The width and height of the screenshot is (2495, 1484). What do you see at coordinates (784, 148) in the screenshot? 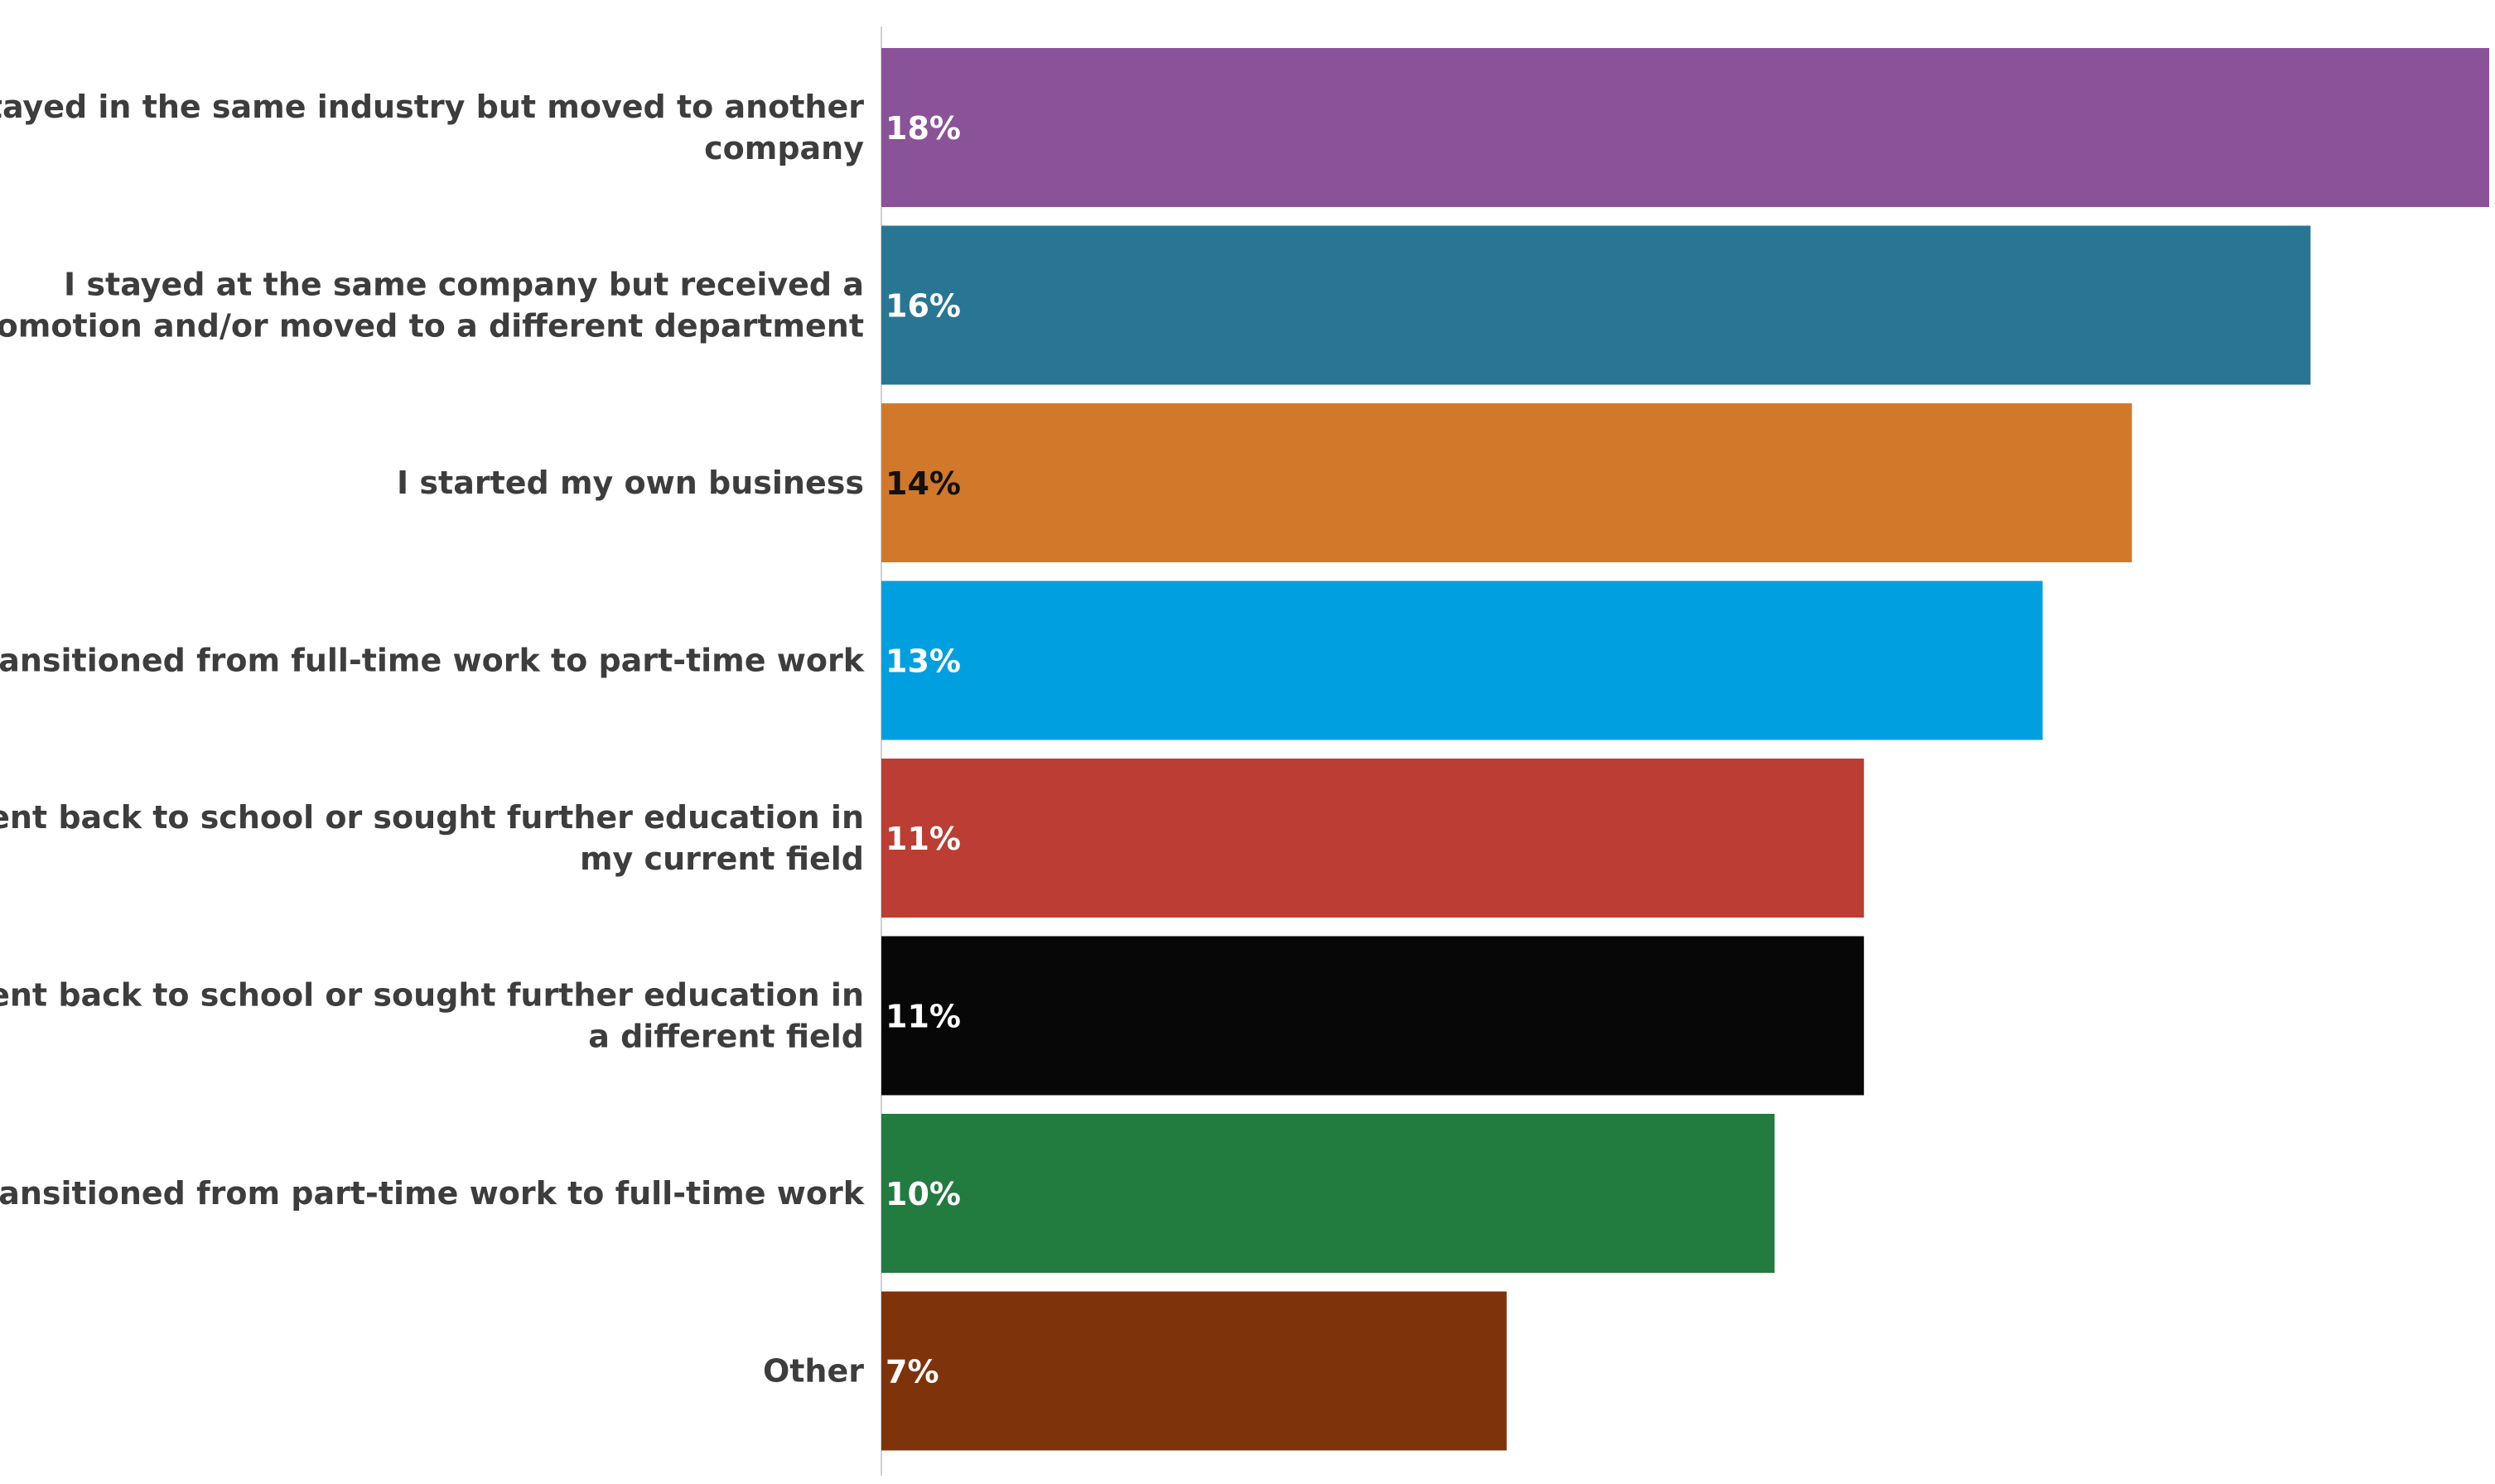
I see `category-label-1-line-2: company` at bounding box center [784, 148].